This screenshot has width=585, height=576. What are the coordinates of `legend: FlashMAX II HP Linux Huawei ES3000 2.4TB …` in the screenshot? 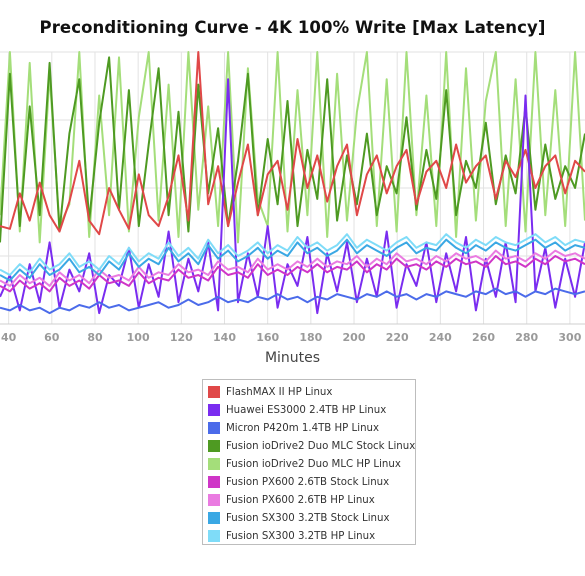 It's located at (309, 462).